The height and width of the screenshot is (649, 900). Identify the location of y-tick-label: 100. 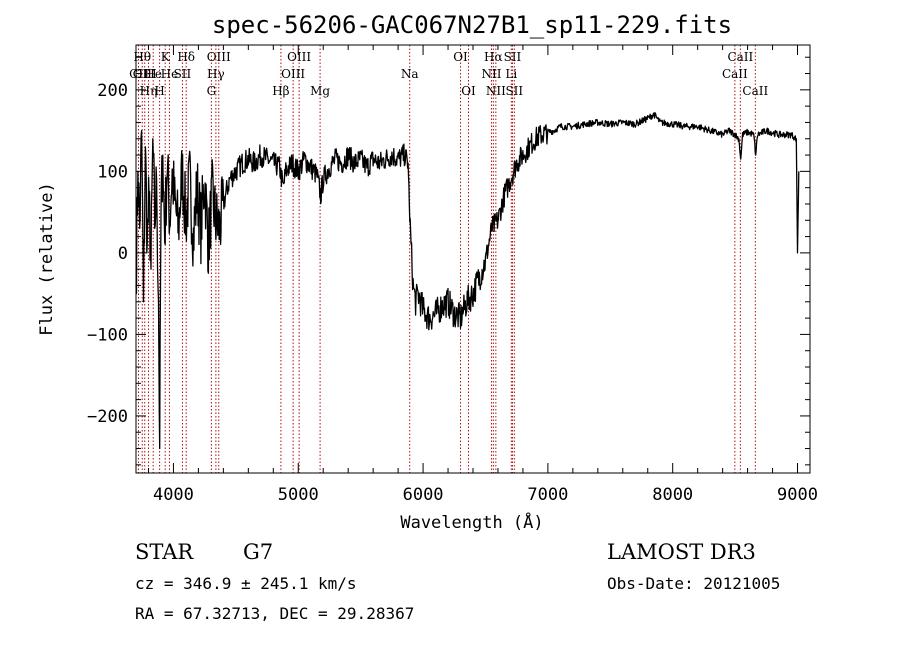
(112, 172).